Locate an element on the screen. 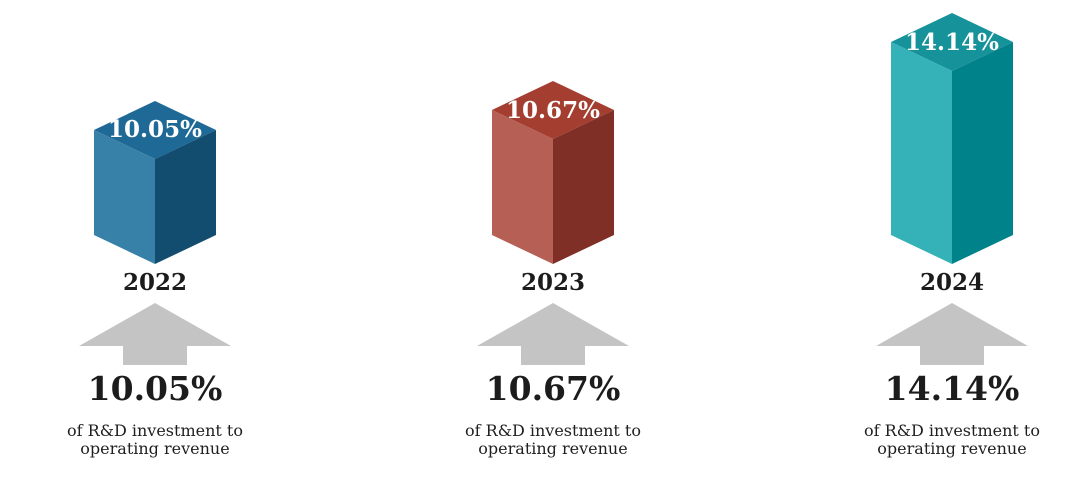 This screenshot has width=1079, height=490. bar-3d-2023: 10.67% is located at coordinates (553, 172).